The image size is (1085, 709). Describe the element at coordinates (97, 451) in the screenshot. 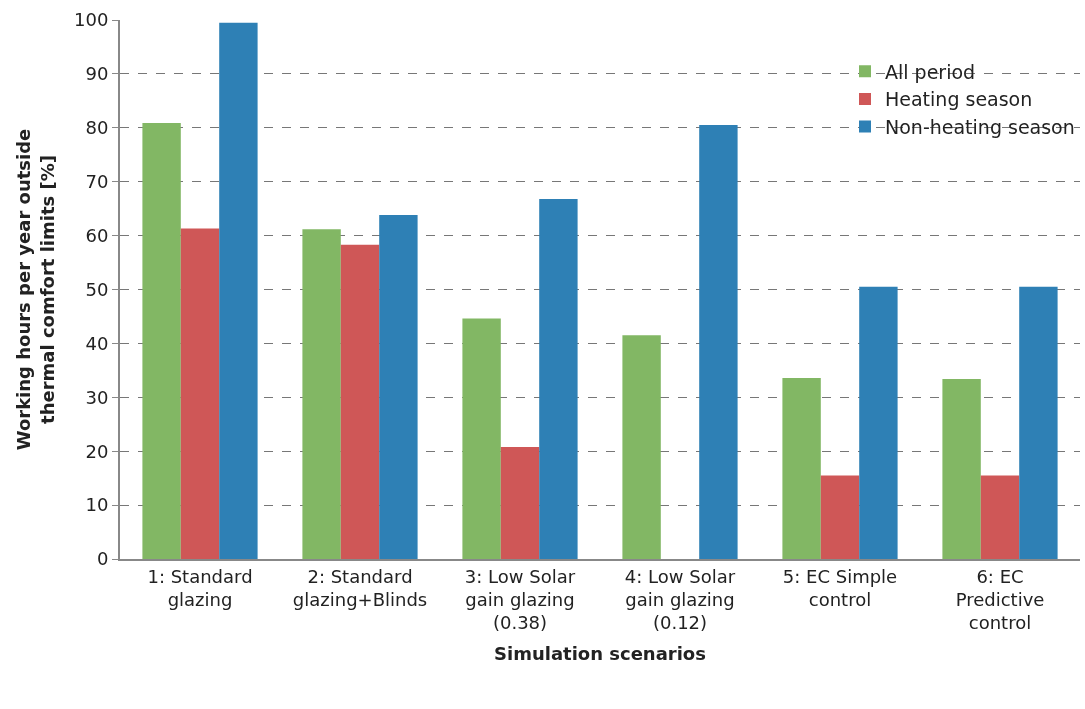

I see `y-tick-label: 20` at that location.